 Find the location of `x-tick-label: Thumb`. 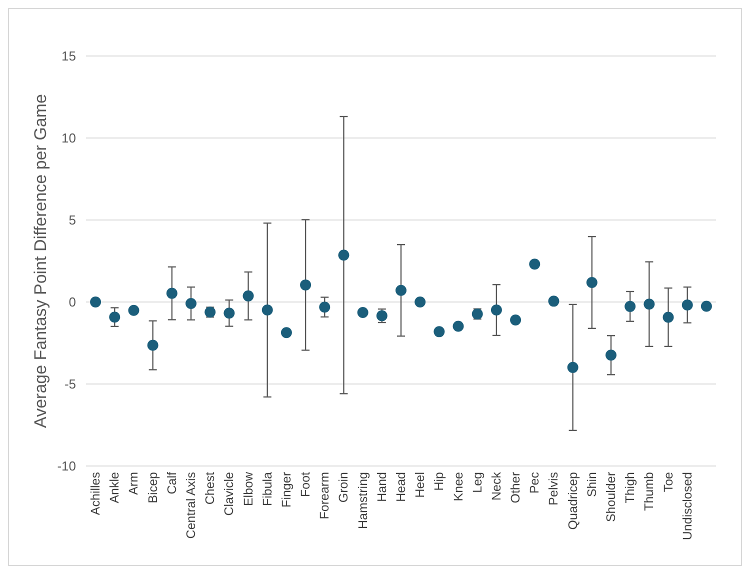

x-tick-label: Thumb is located at coordinates (649, 491).